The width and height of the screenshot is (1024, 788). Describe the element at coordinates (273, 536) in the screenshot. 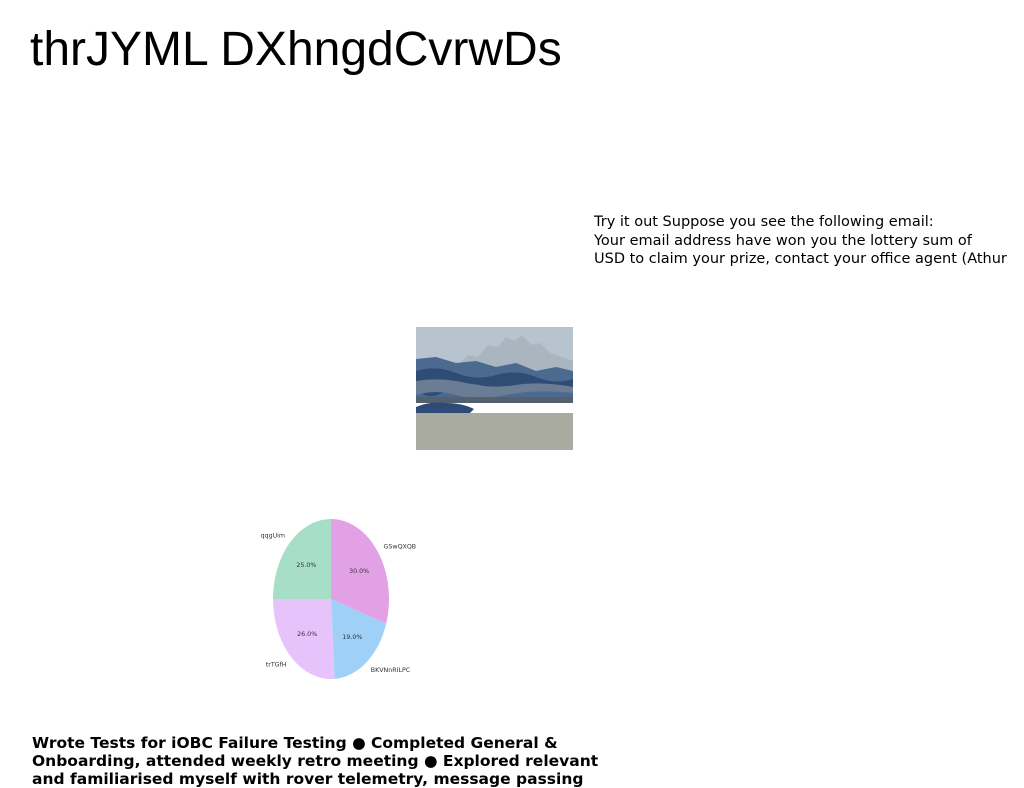

I see `pie-category-label: qqgUim` at that location.